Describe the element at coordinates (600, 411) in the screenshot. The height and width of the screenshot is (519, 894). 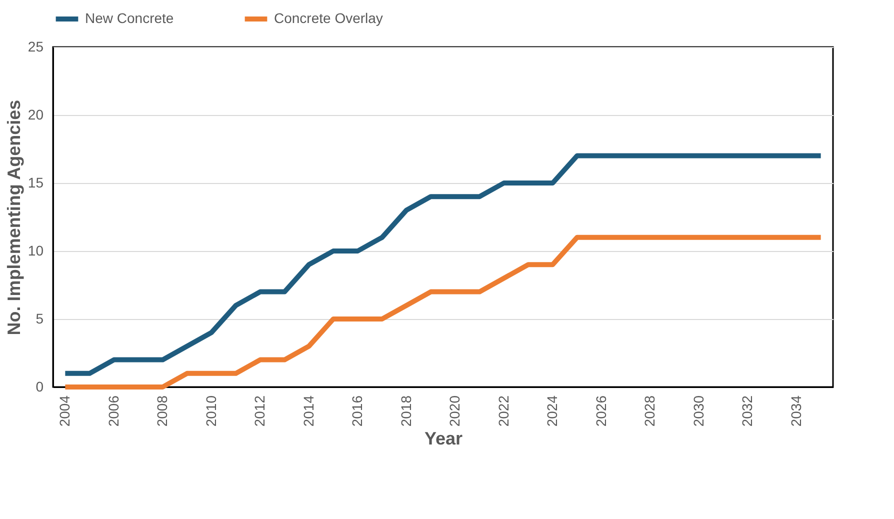
I see `x-tick-label: 2026` at that location.